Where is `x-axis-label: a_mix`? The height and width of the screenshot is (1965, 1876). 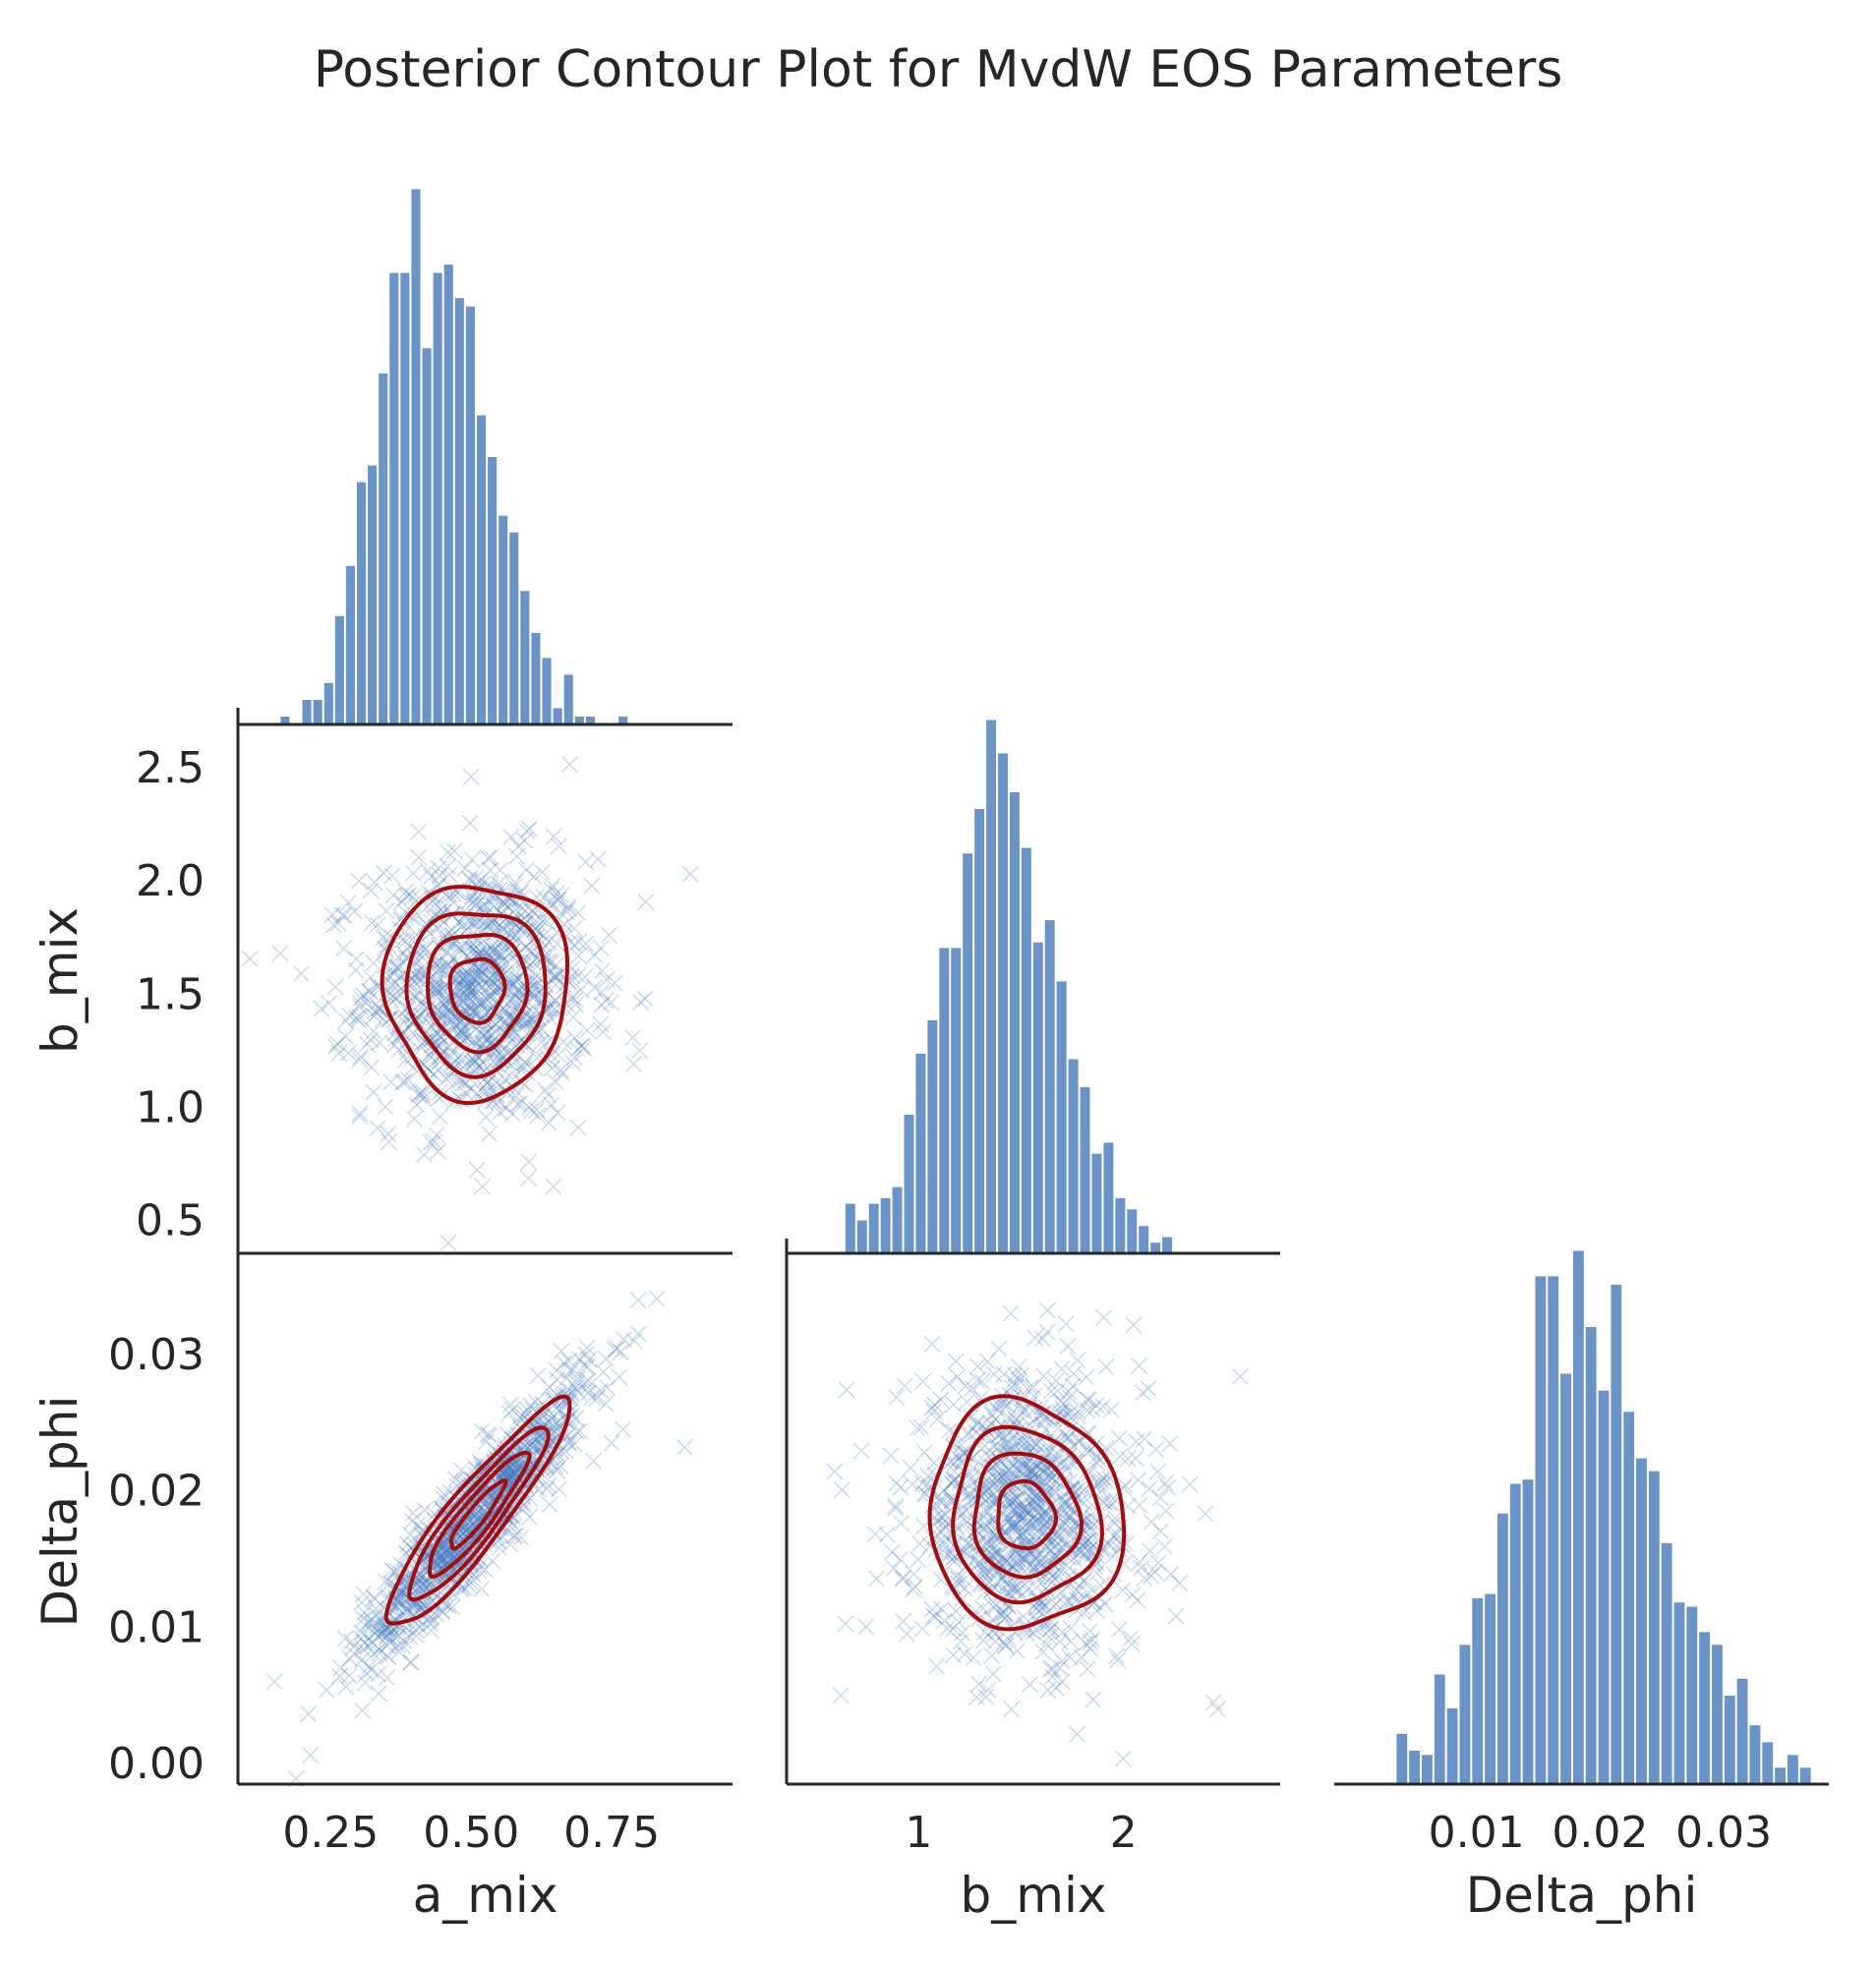
x-axis-label: a_mix is located at coordinates (485, 1895).